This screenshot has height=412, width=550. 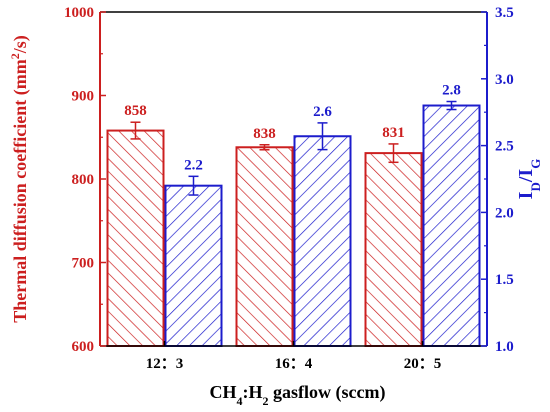 I want to click on left-tick-label-0: 600, so click(x=83, y=347).